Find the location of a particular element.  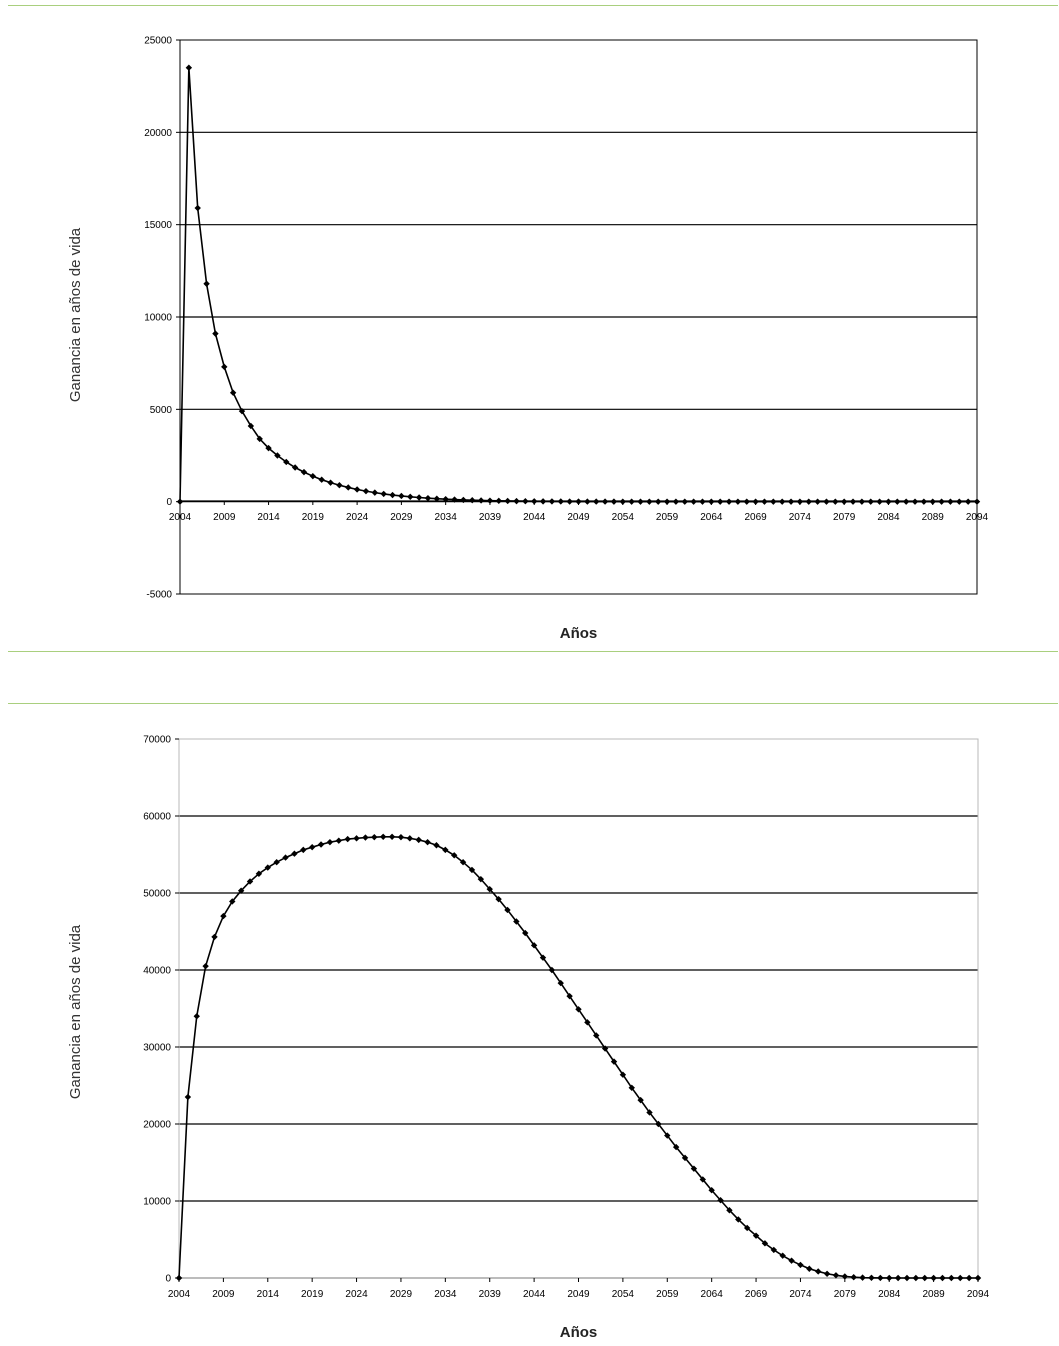

chart-top-x-tick-label: 2009 is located at coordinates (224, 517).